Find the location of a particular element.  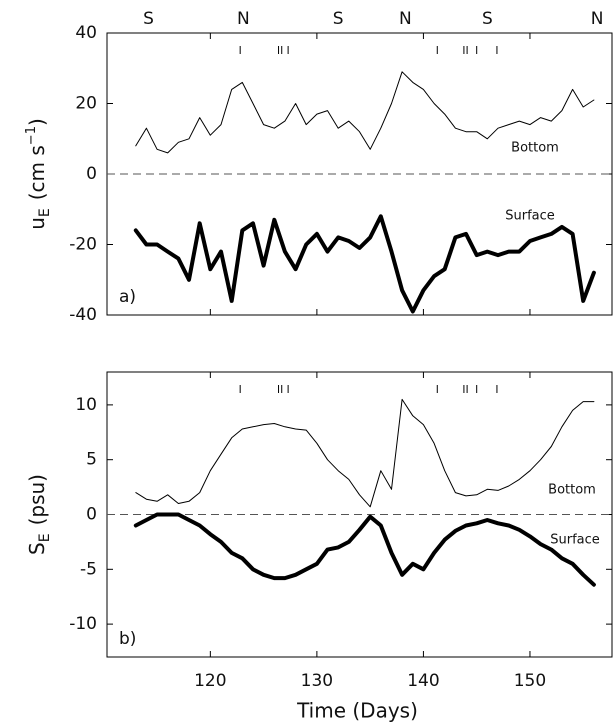

x-tick-label: 120 is located at coordinates (210, 681).